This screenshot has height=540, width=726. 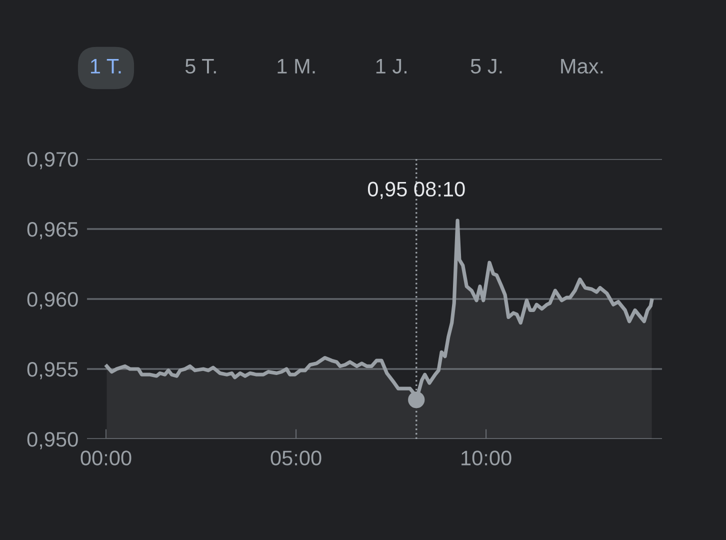 I want to click on y-tick-label: 0,955, so click(x=52, y=371).